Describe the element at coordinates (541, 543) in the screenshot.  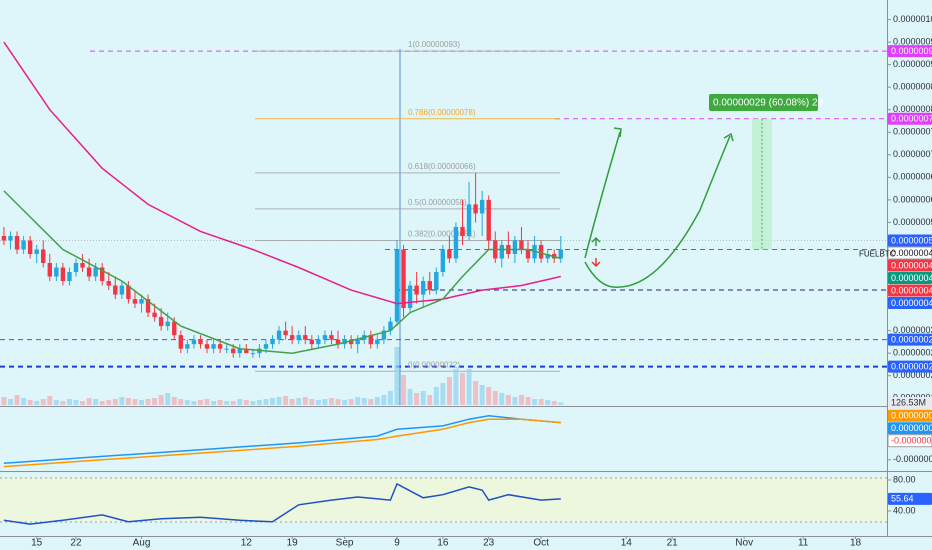
I see `x-tick-label: Oct` at that location.